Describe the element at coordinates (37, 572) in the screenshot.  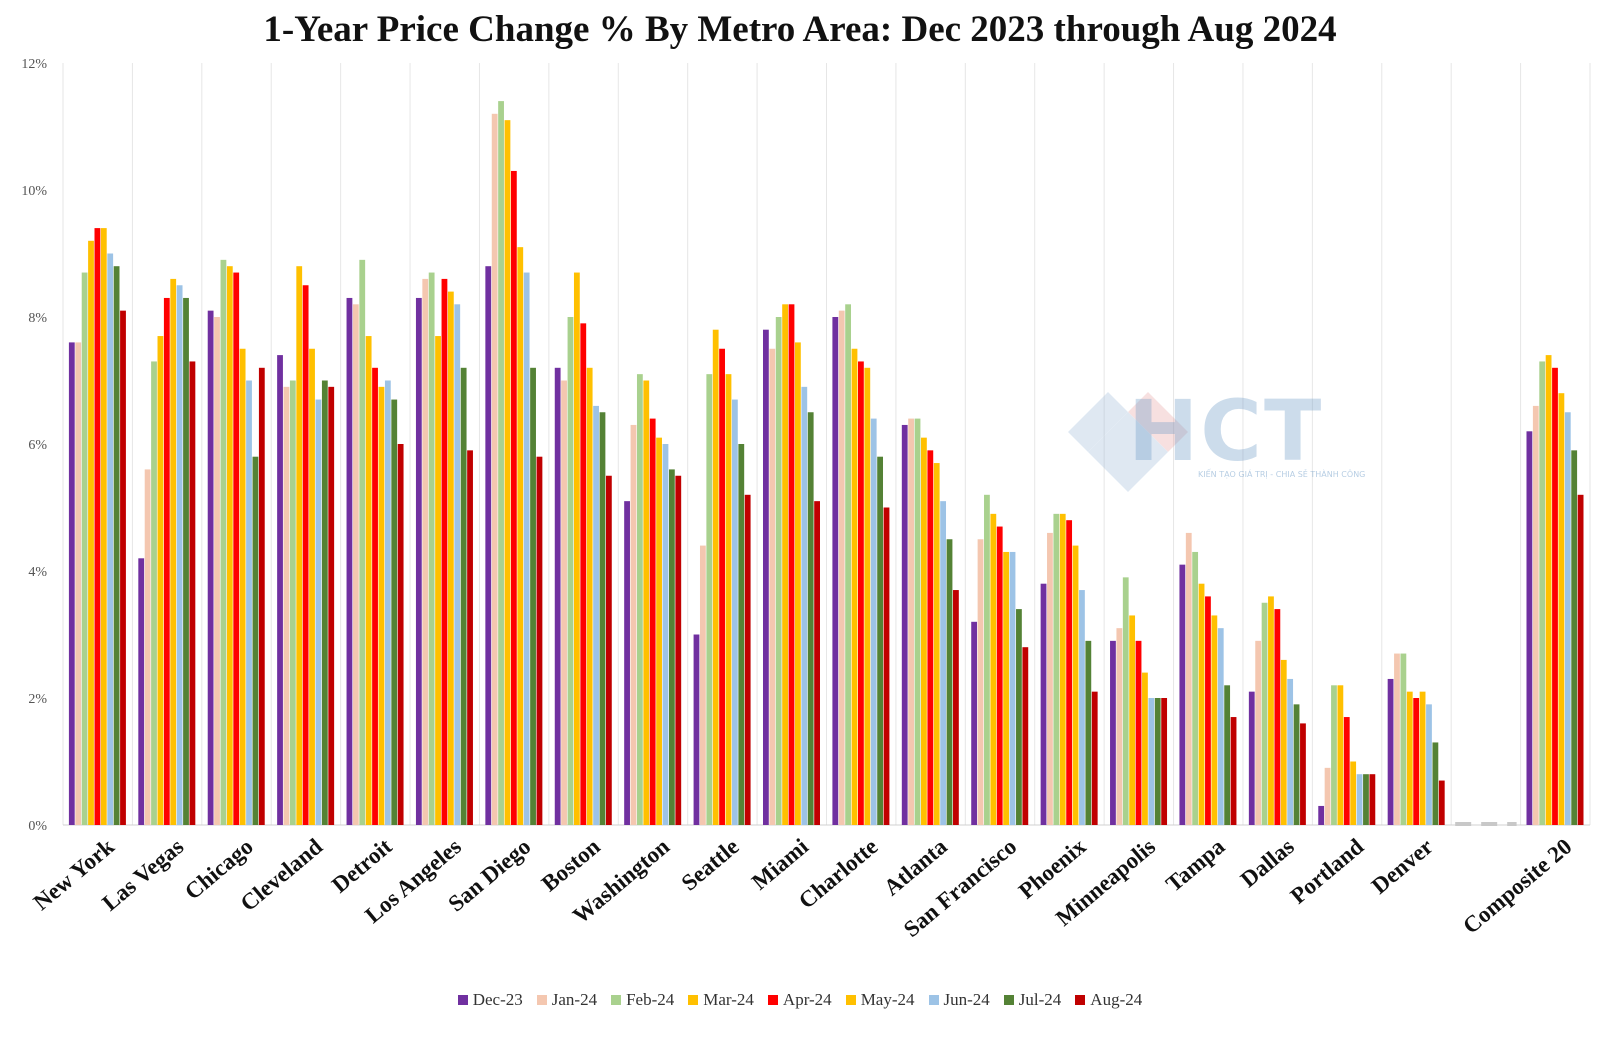
I see `y-tick-label: 4%` at that location.